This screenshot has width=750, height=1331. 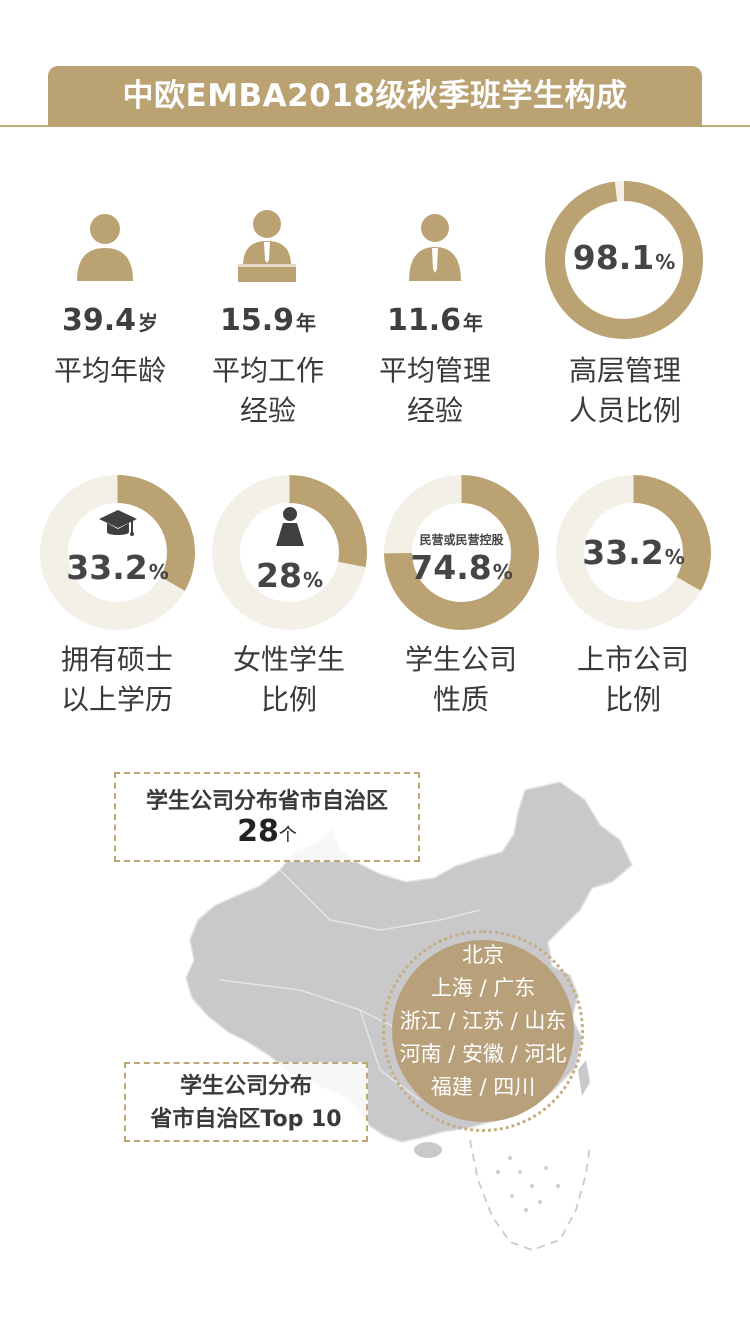 I want to click on average-age-unit: 岁, so click(x=148, y=323).